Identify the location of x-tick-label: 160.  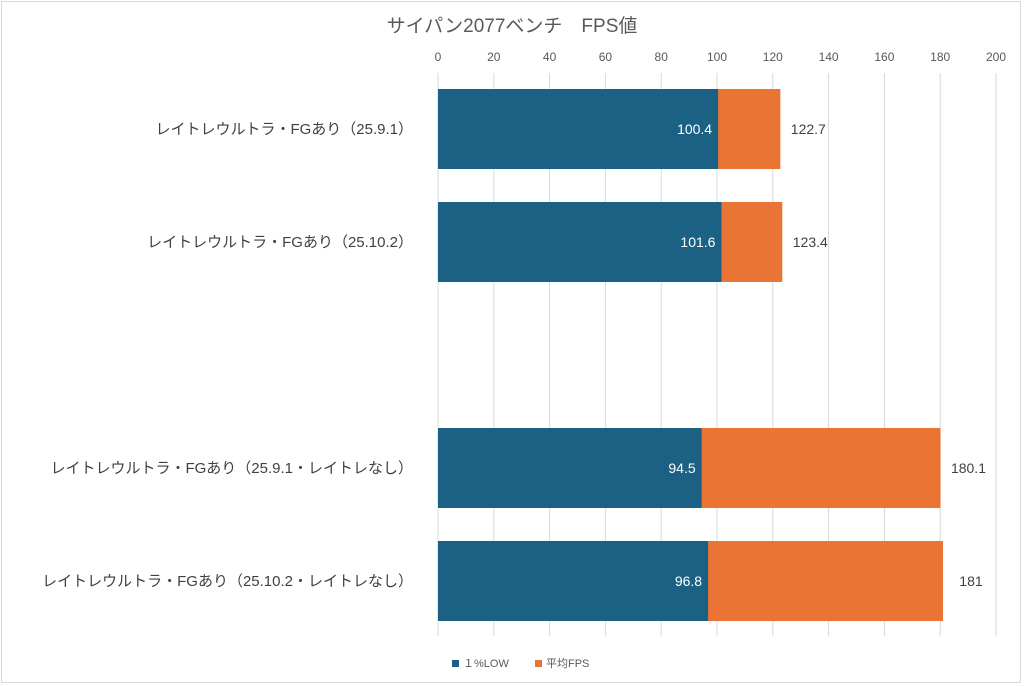
(884, 57).